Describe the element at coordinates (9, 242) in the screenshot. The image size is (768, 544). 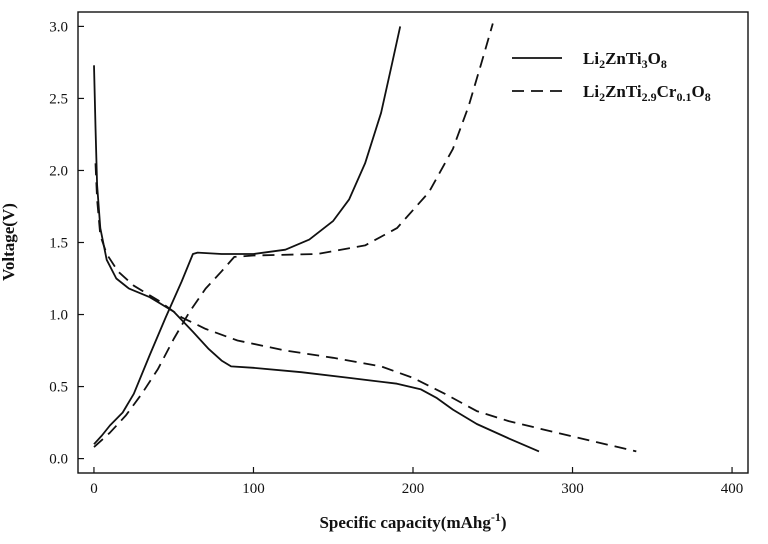
I see `y-axis-title: Voltage(V)` at that location.